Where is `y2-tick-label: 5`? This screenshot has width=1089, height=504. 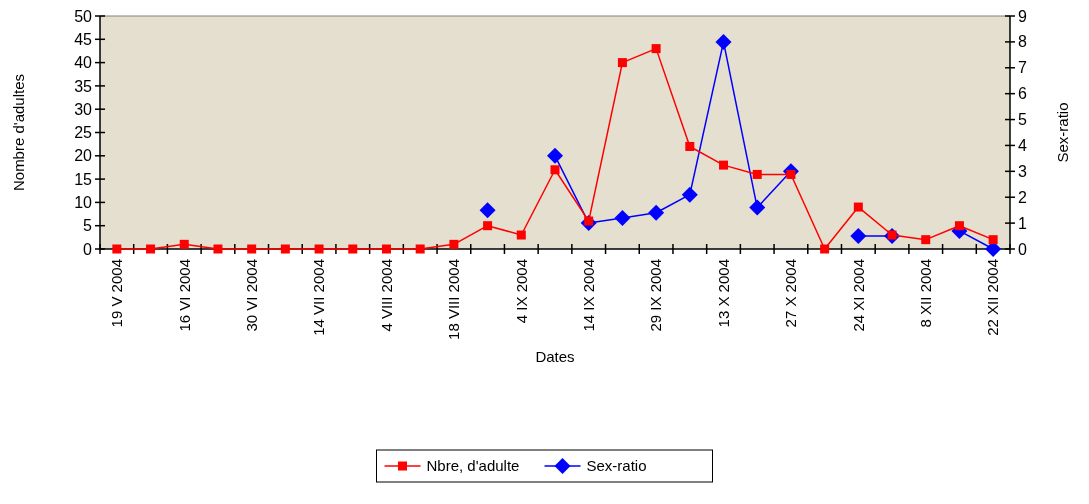
y2-tick-label: 5 is located at coordinates (1022, 120).